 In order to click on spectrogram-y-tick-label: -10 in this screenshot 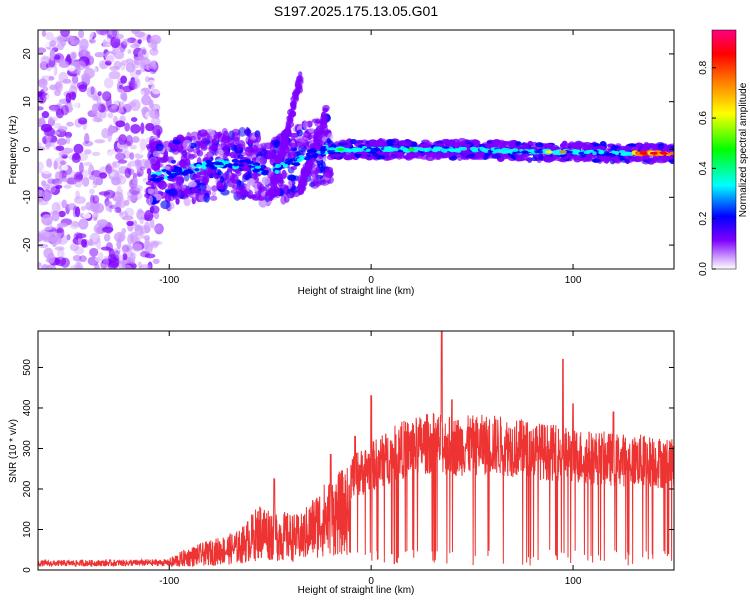, I will do `click(27, 197)`.